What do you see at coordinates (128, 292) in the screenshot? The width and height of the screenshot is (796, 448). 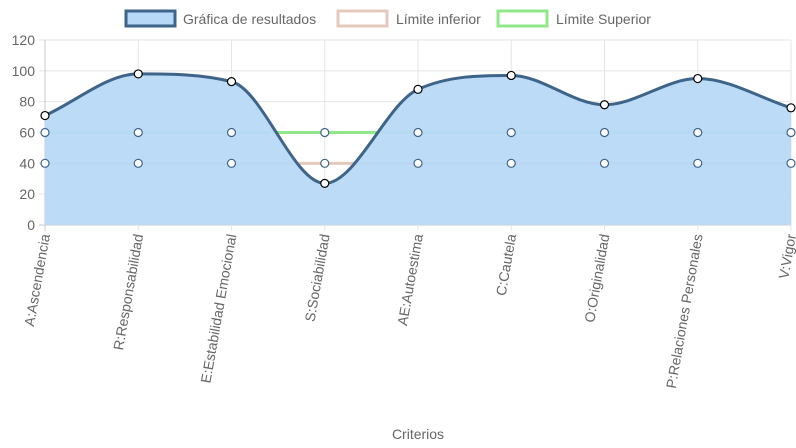 I see `x-tick-label: R:Responsabilidad` at bounding box center [128, 292].